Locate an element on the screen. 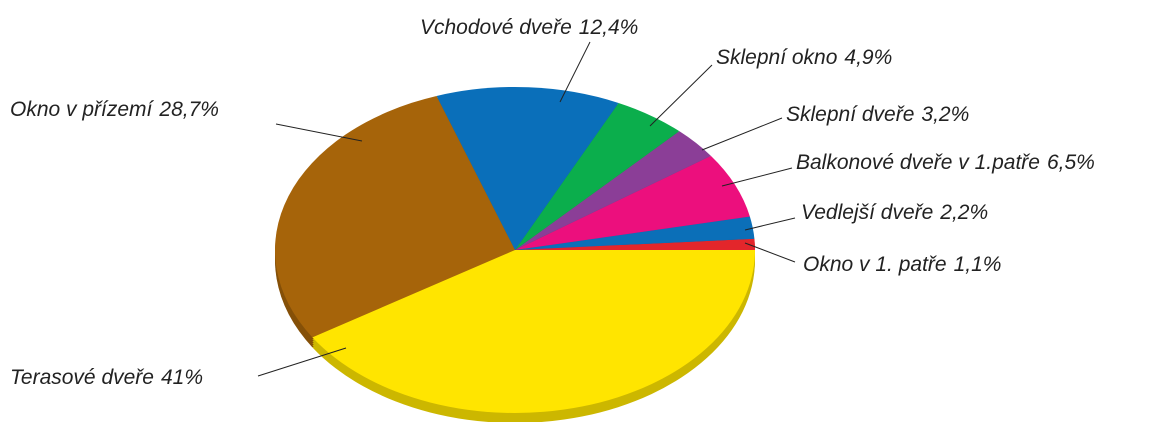 This screenshot has height=422, width=1162. slice-label: Sklepní okno 4,9% is located at coordinates (804, 57).